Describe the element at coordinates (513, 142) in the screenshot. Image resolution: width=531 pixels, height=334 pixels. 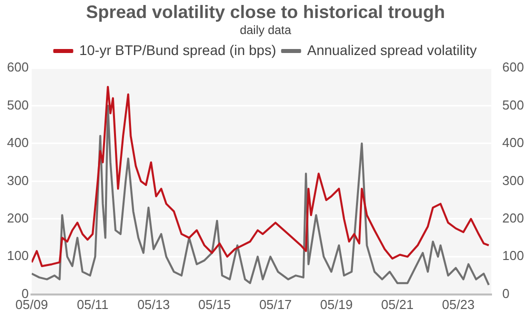
I see `y2-tick-label: 400` at that location.